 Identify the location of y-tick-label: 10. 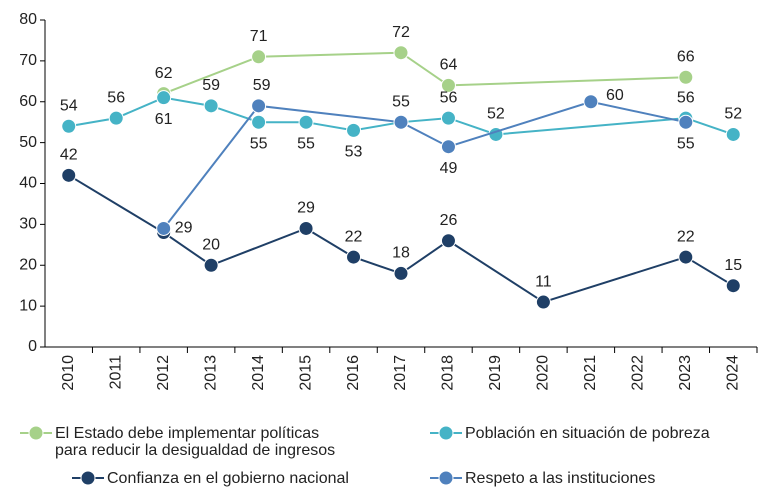
(28, 305).